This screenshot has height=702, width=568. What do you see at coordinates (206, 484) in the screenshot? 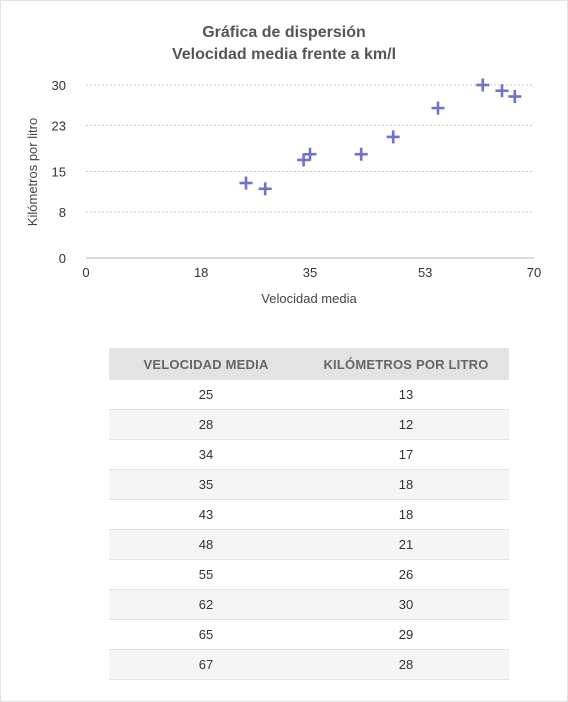
I see `cell-speed: 35` at bounding box center [206, 484].